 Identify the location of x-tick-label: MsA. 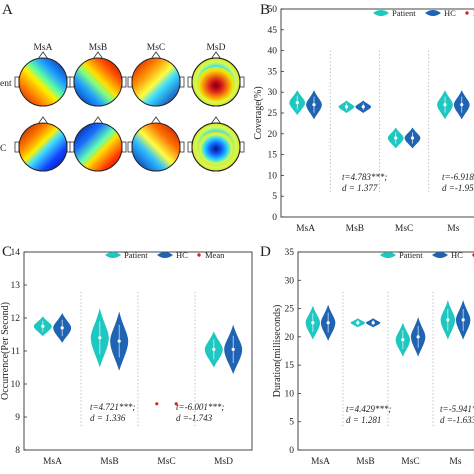
(52, 462).